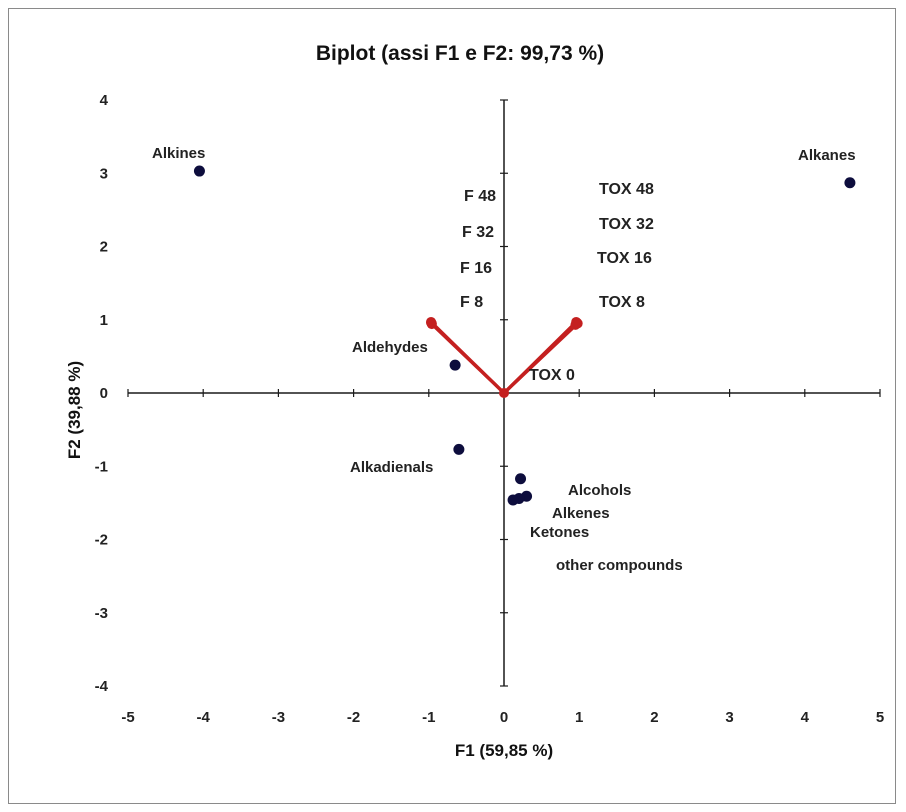 This screenshot has height=812, width=906. I want to click on chart-title: Biplot (assi F1 e F2: 99,73 %), so click(460, 53).